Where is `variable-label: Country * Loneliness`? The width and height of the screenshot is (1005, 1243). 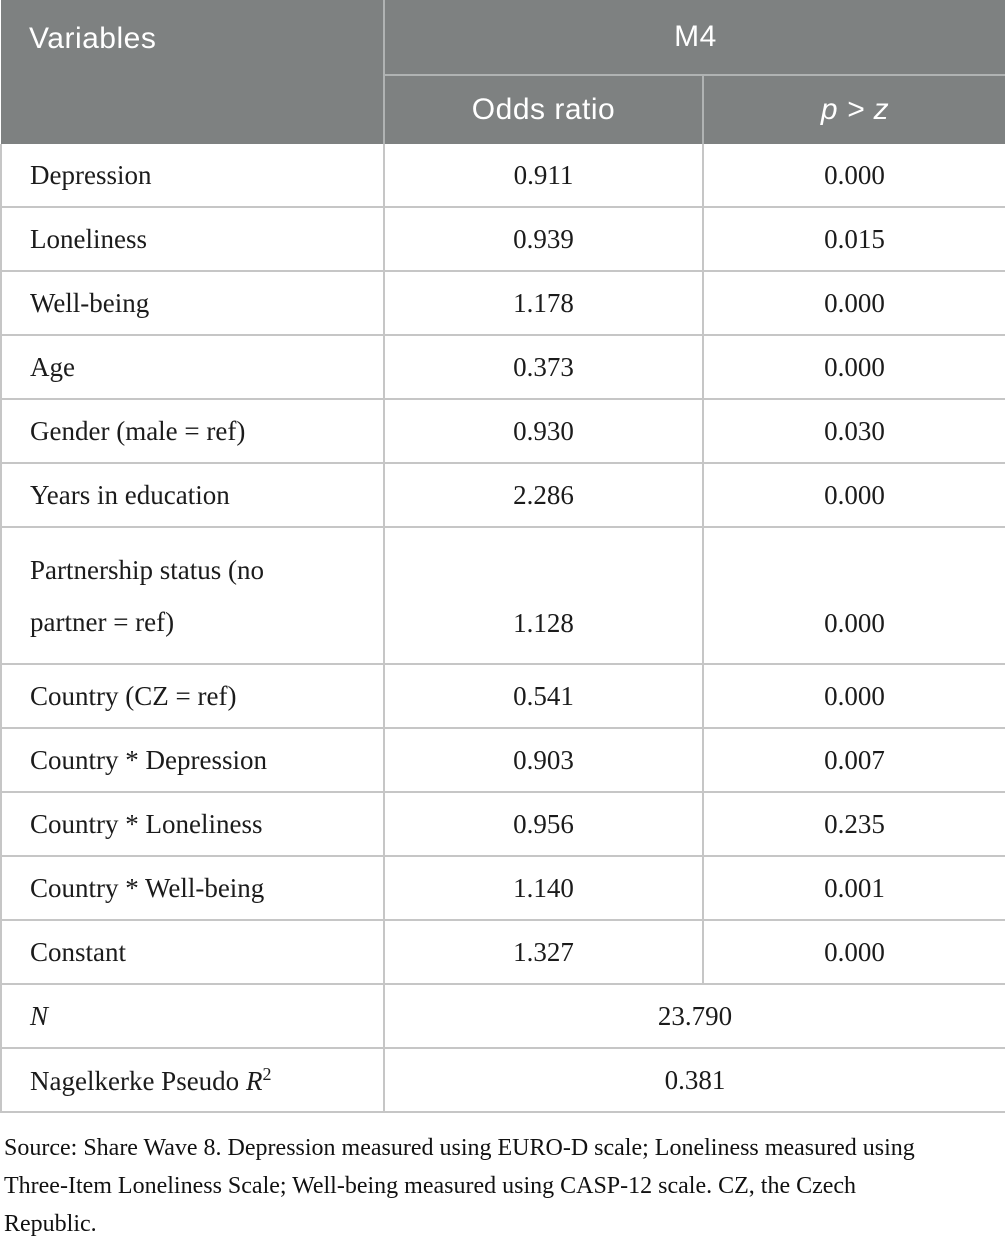
variable-label: Country * Loneliness is located at coordinates (192, 824).